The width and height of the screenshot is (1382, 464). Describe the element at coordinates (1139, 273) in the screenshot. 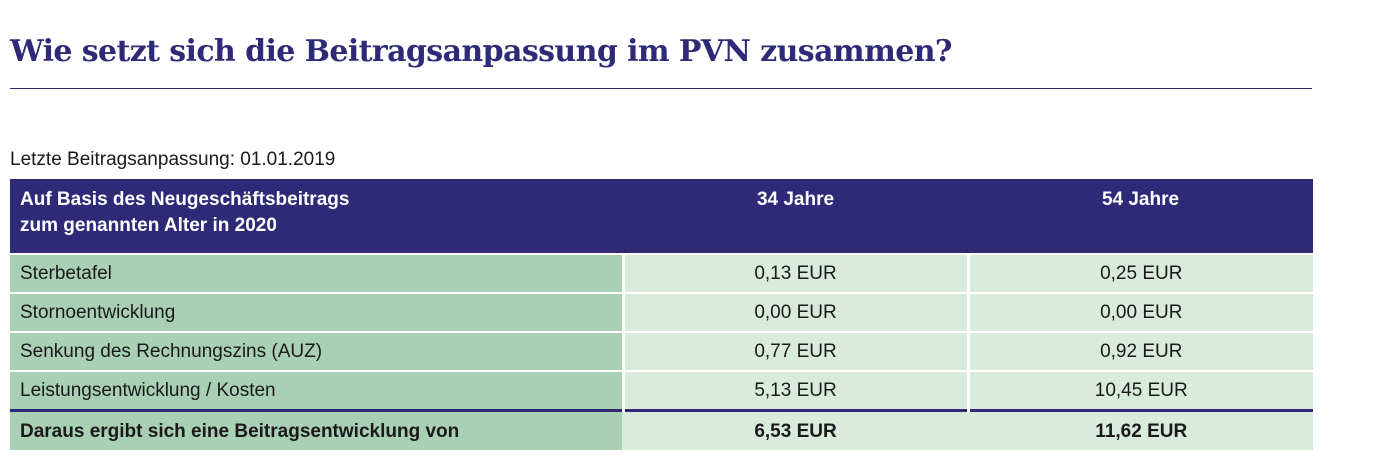

I see `row-value-54: 0,25 EUR` at that location.